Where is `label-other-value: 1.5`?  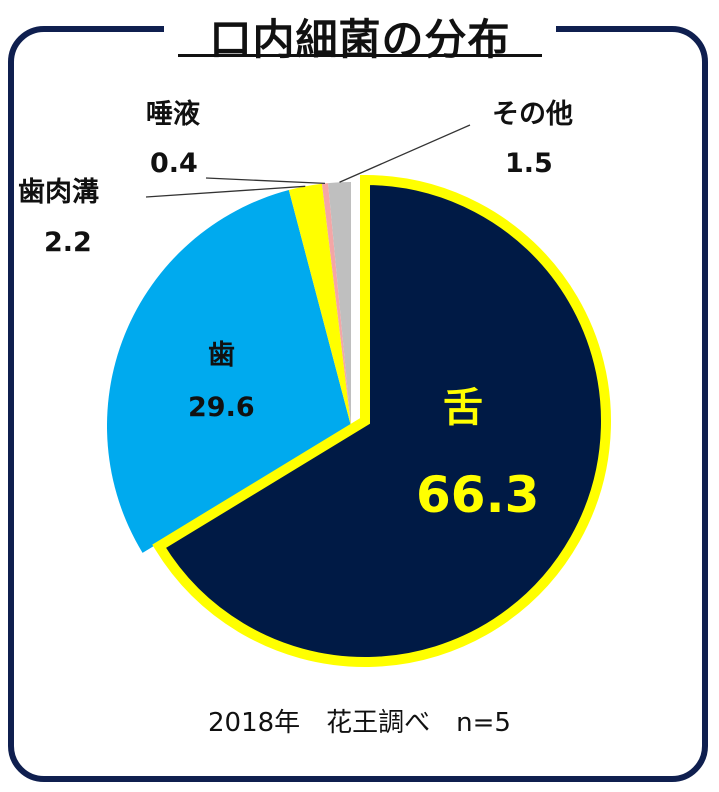
label-other-value: 1.5 is located at coordinates (529, 163).